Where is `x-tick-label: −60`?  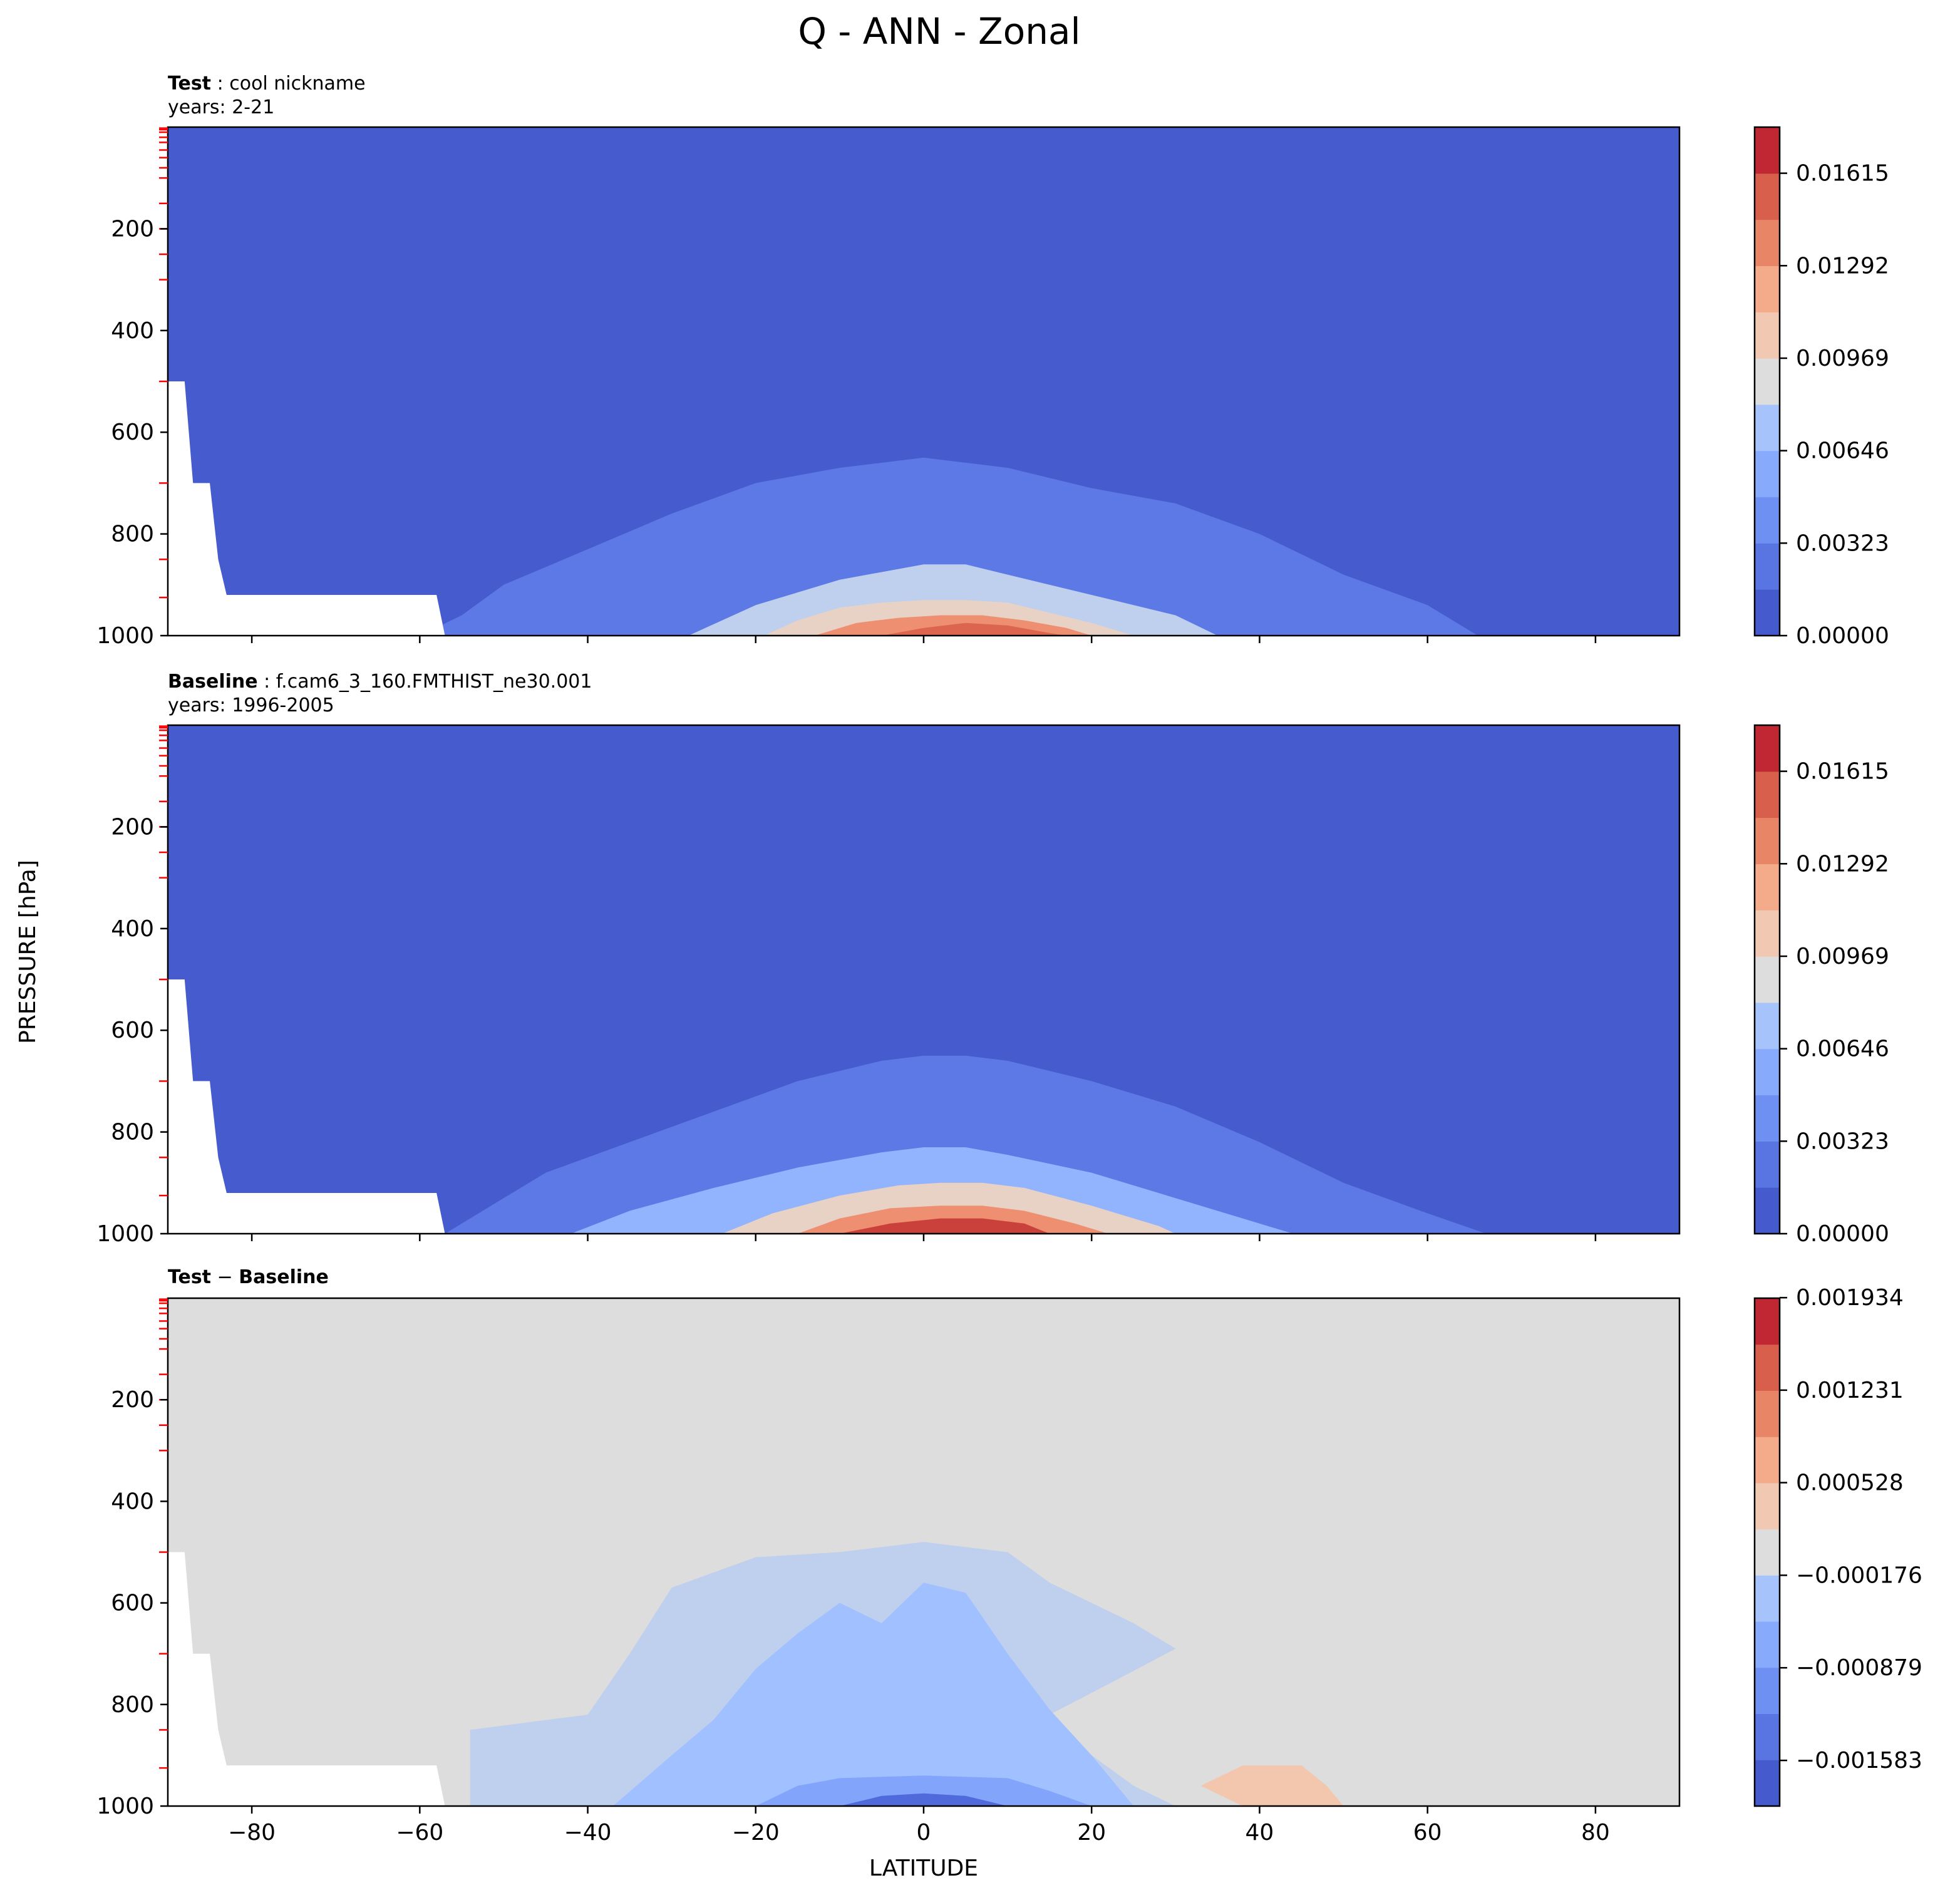 x-tick-label: −60 is located at coordinates (419, 1833).